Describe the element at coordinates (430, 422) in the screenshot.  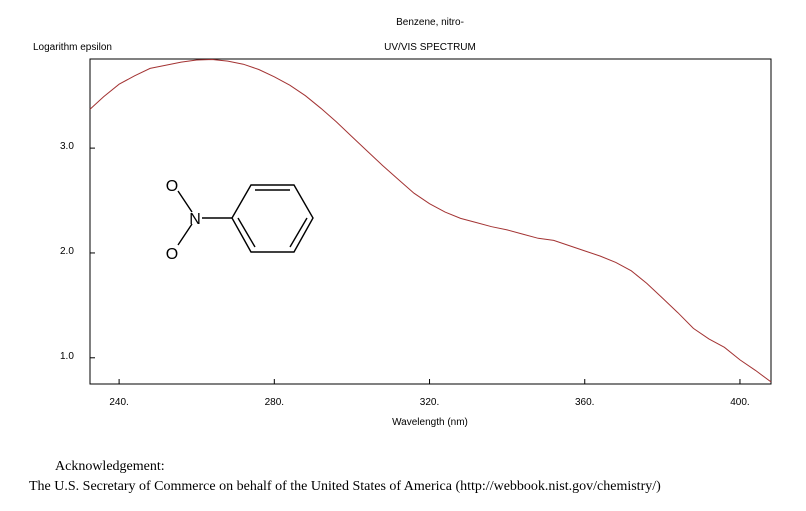
I see `x-axis-label: Wavelength (nm)` at that location.